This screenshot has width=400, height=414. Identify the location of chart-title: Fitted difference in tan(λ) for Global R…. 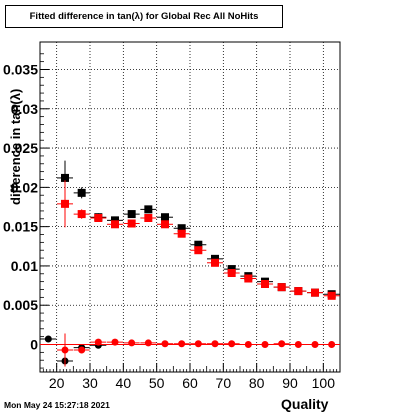
(144, 16).